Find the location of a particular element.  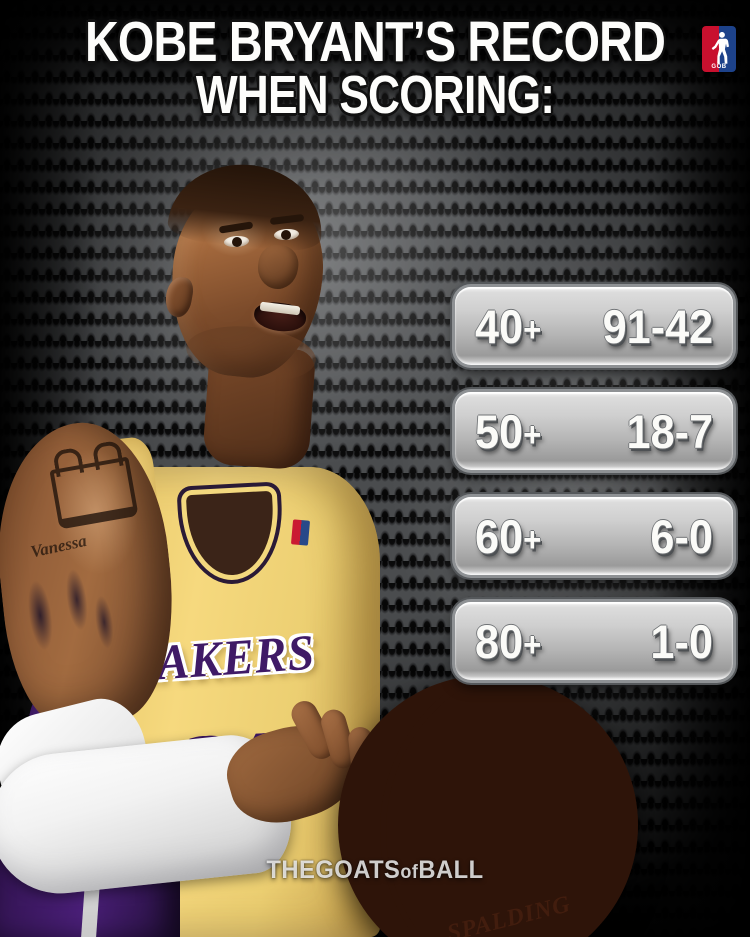

table-row: 40+ 91-42 is located at coordinates (594, 326).